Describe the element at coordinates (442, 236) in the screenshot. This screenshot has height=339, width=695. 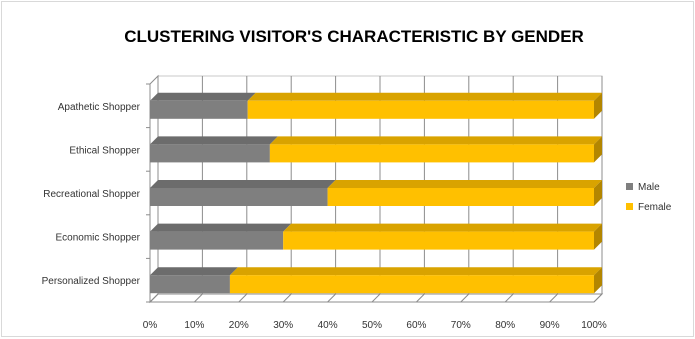
I see `bar-female-economic-shopper` at that location.